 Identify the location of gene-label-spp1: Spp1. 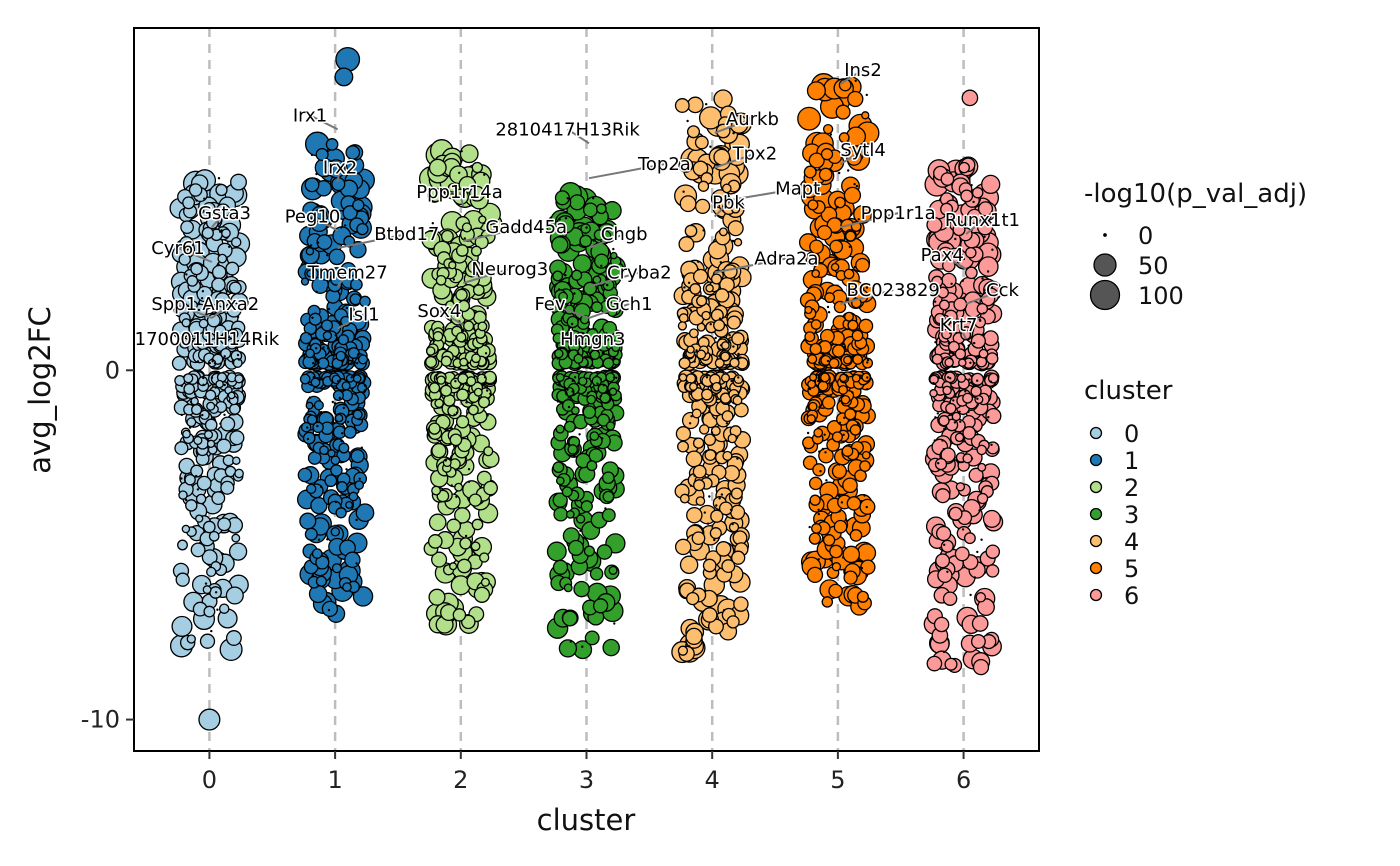
(174, 304).